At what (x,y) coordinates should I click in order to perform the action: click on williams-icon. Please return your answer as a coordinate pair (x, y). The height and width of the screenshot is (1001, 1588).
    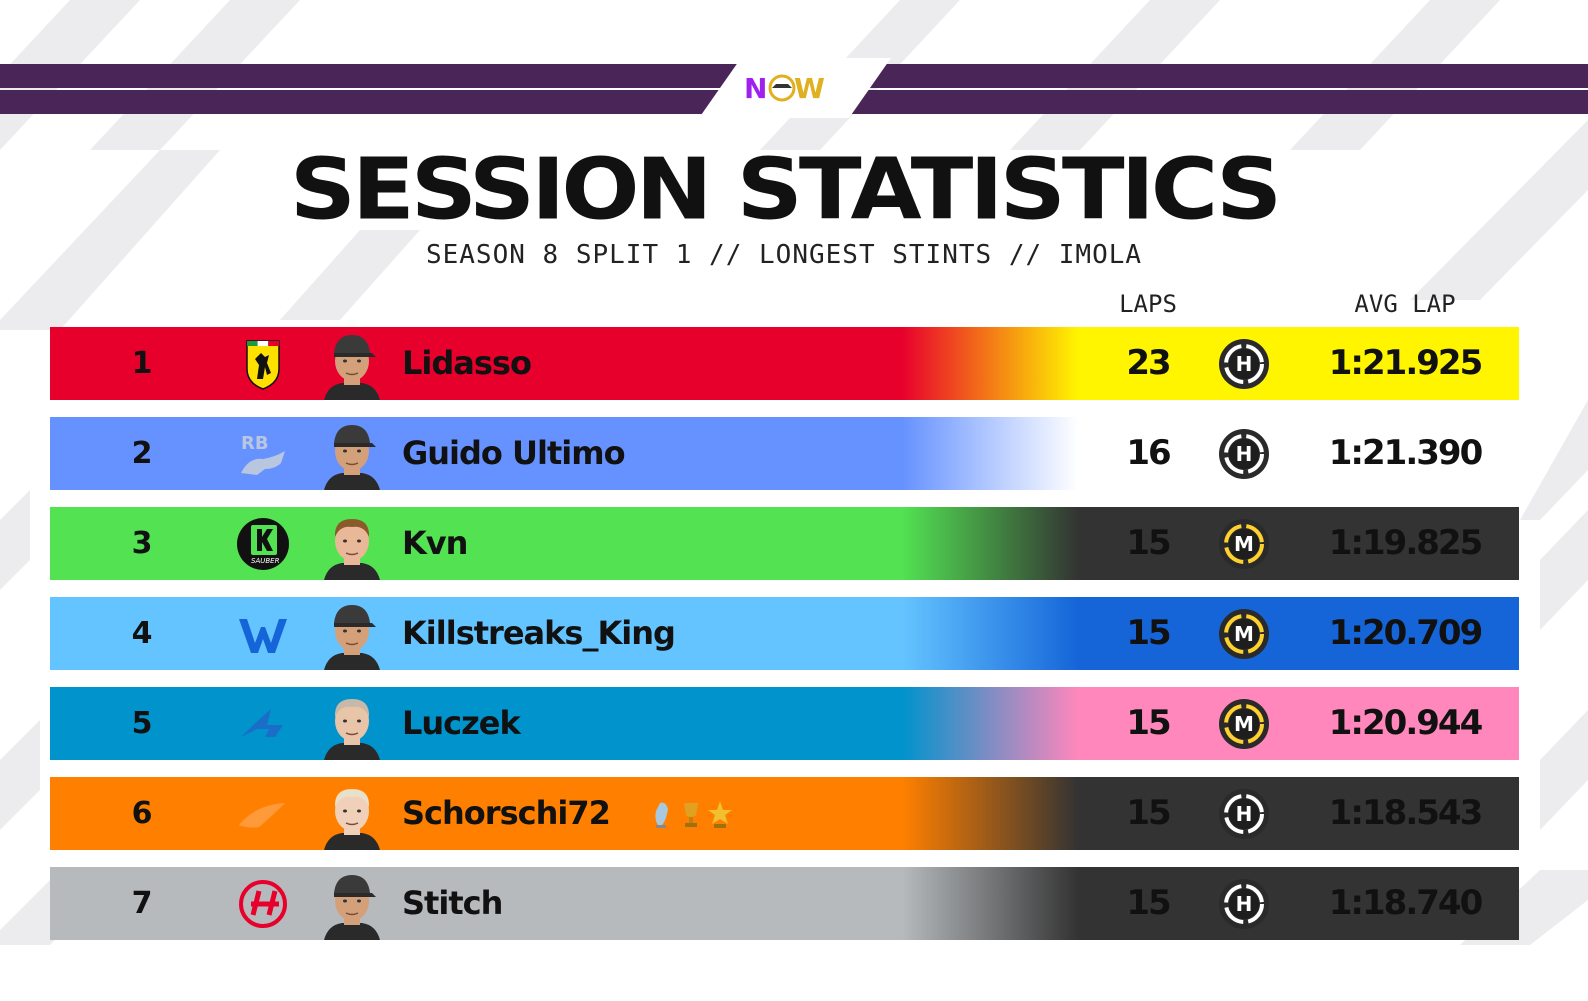
    Looking at the image, I should click on (263, 634).